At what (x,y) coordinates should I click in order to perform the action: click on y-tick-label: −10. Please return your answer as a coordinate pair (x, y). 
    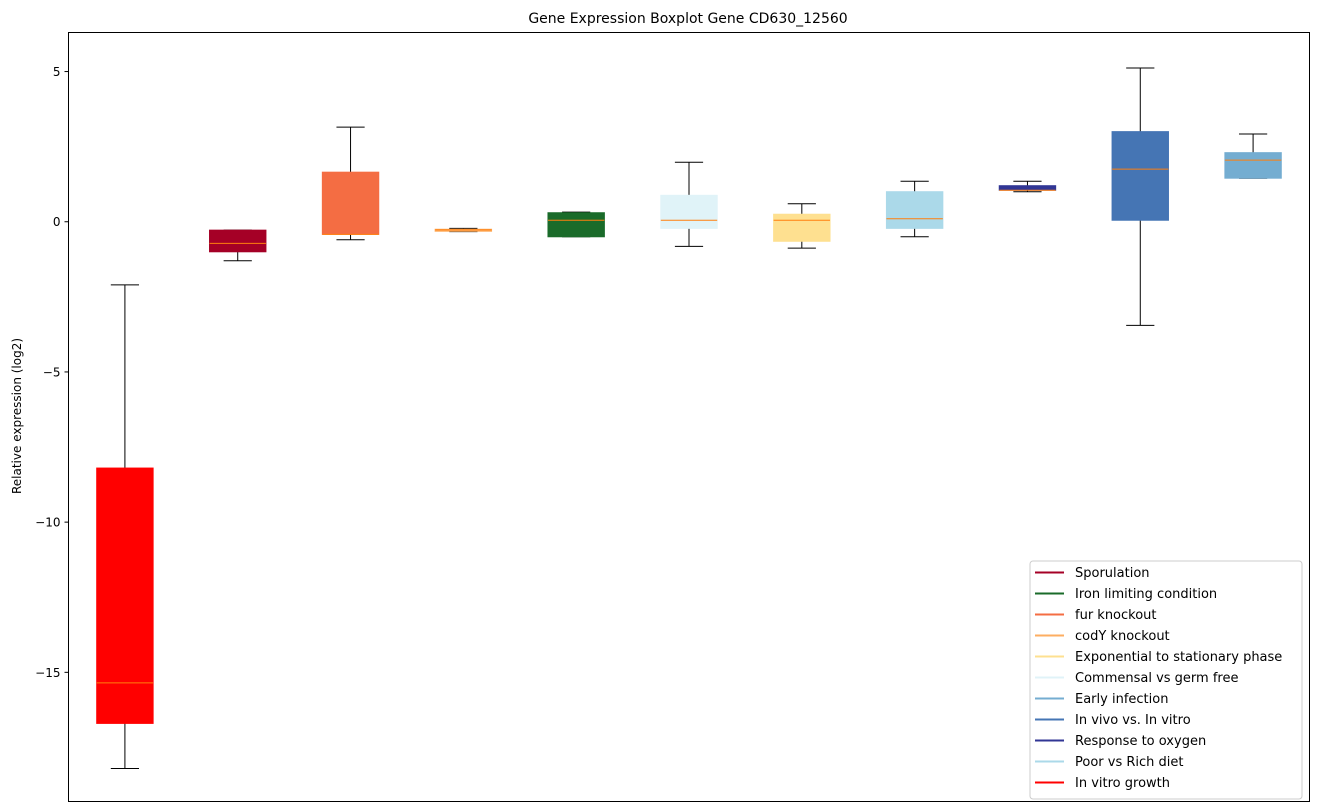
    Looking at the image, I should click on (47, 523).